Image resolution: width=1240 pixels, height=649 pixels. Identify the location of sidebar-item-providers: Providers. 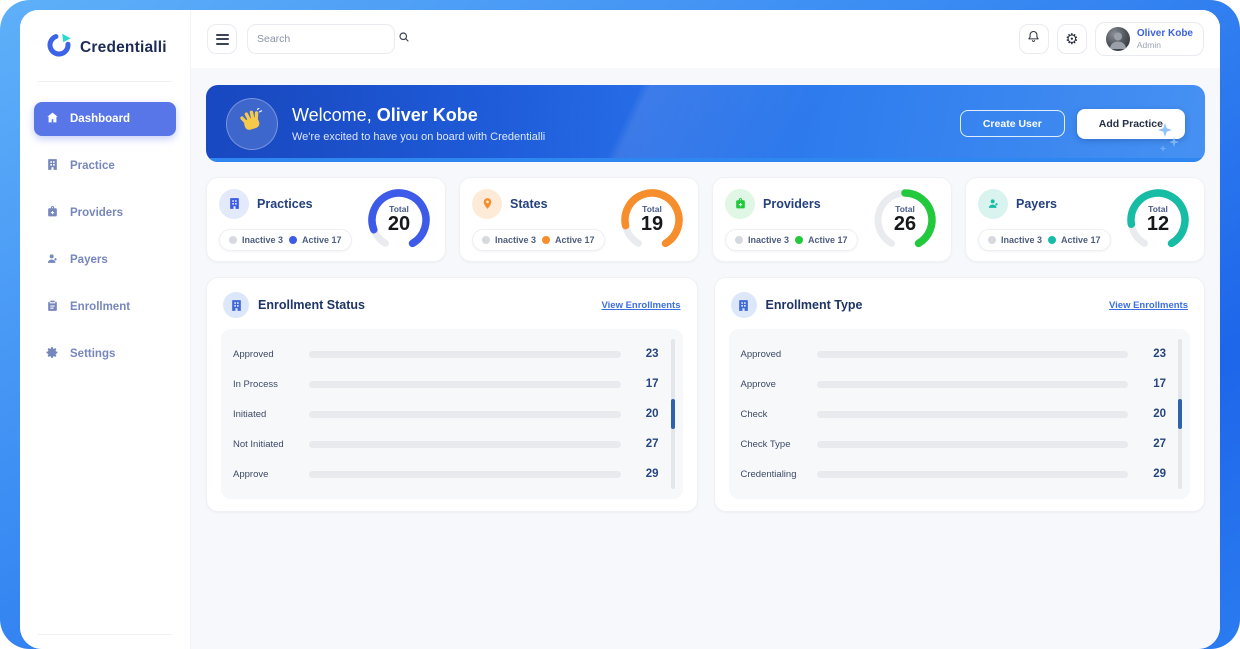
(105, 213).